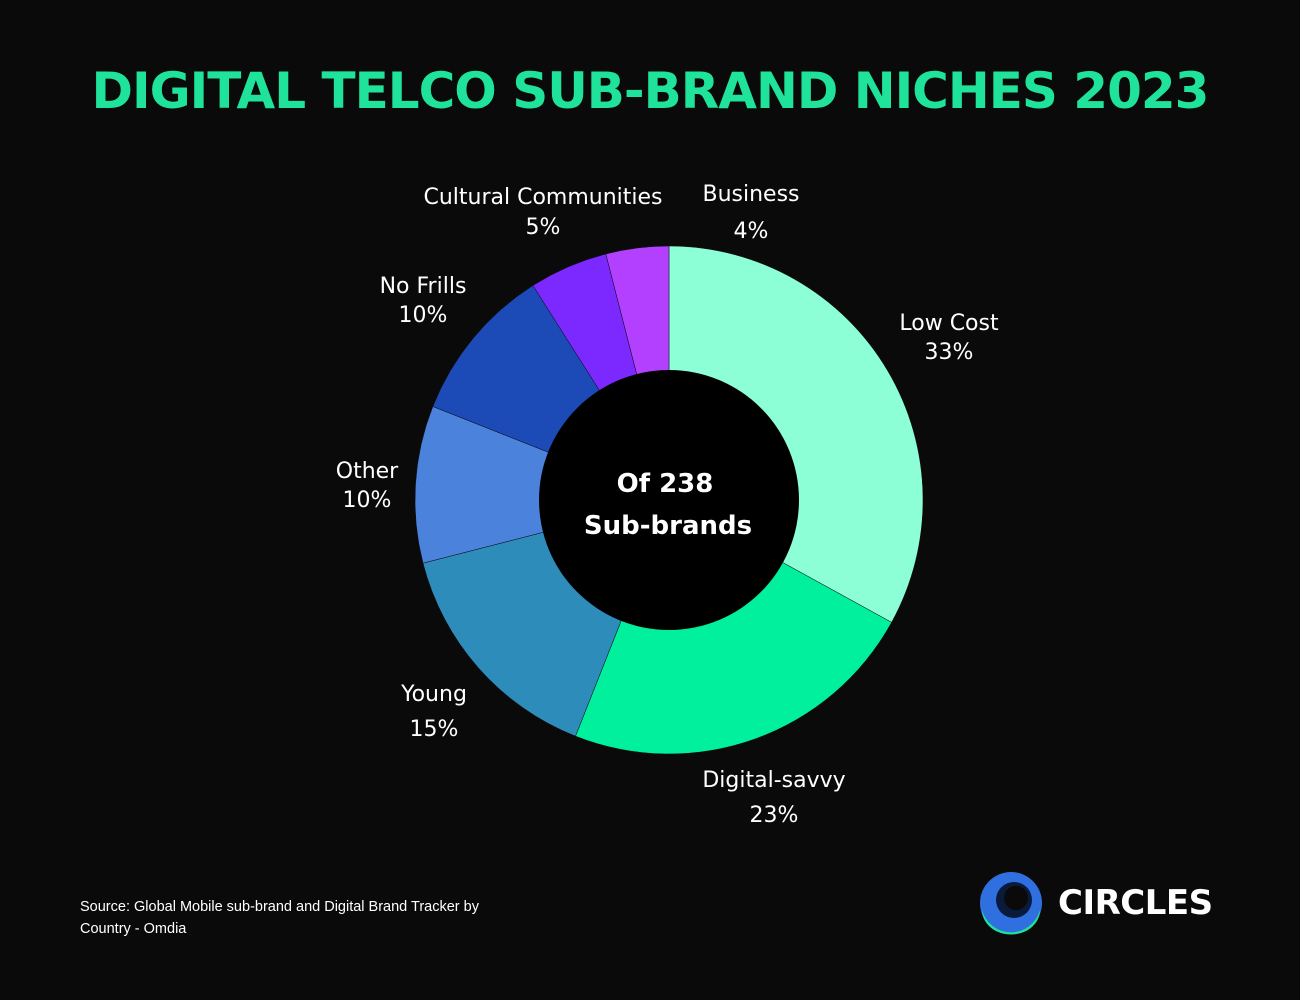 The image size is (1300, 1000). What do you see at coordinates (668, 526) in the screenshot?
I see `center-label-line2: Sub-brands` at bounding box center [668, 526].